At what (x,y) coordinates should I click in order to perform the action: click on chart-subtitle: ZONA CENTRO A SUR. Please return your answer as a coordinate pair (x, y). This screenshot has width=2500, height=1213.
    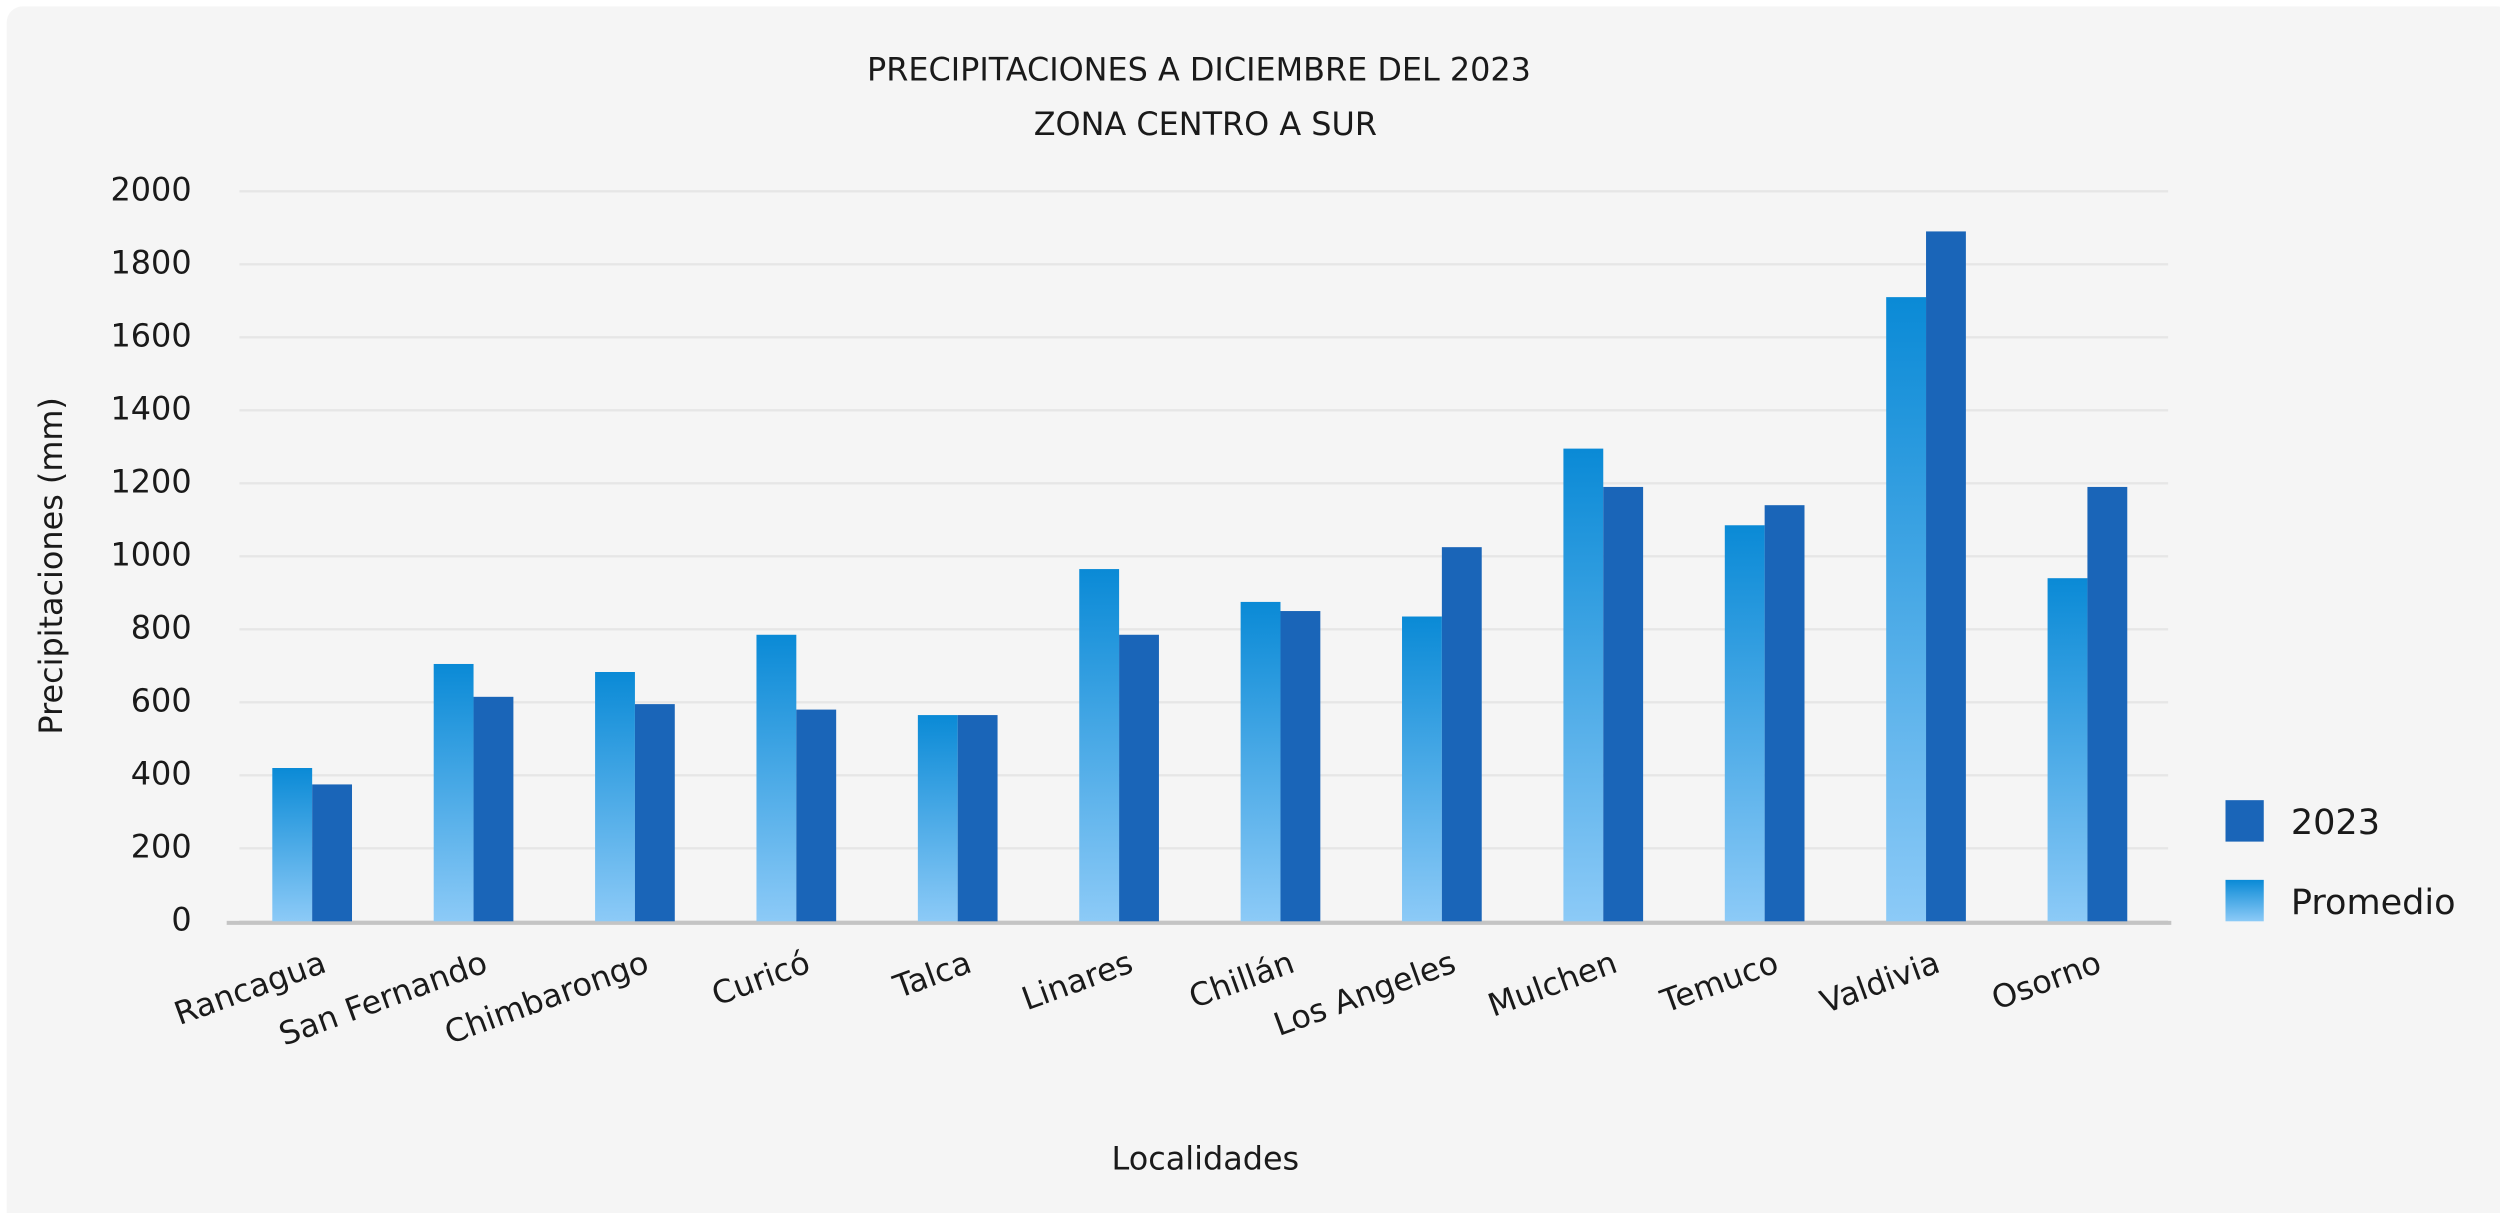
    Looking at the image, I should click on (1205, 124).